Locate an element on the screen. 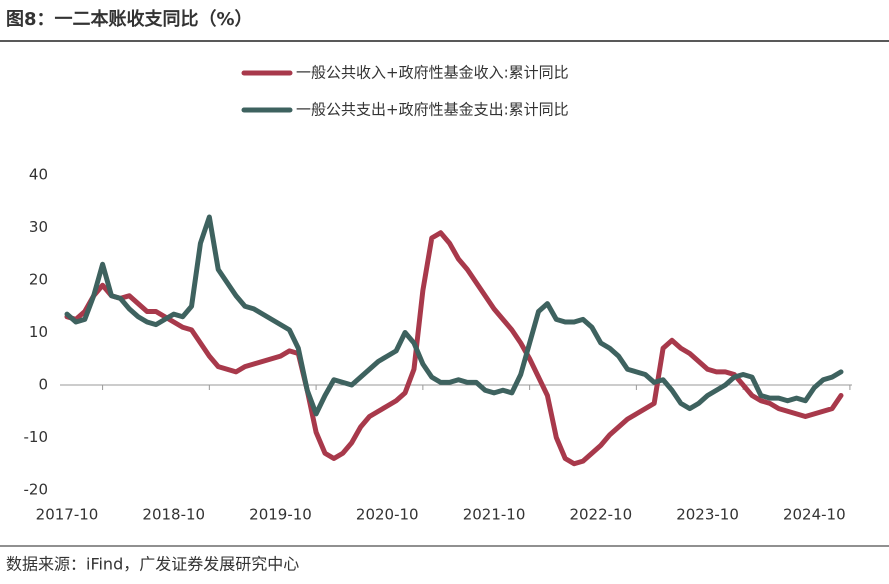 The image size is (889, 584). x-tick-label: 2021-10 is located at coordinates (494, 515).